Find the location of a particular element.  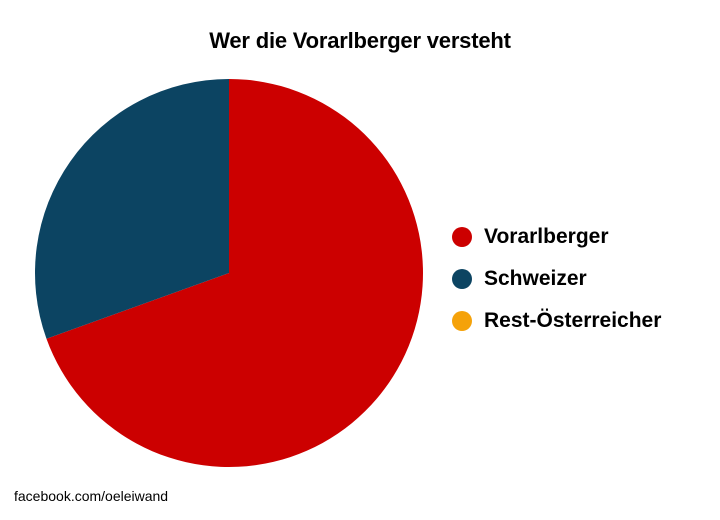

legend-item-vorarlberger: Vorarlberger is located at coordinates (582, 237).